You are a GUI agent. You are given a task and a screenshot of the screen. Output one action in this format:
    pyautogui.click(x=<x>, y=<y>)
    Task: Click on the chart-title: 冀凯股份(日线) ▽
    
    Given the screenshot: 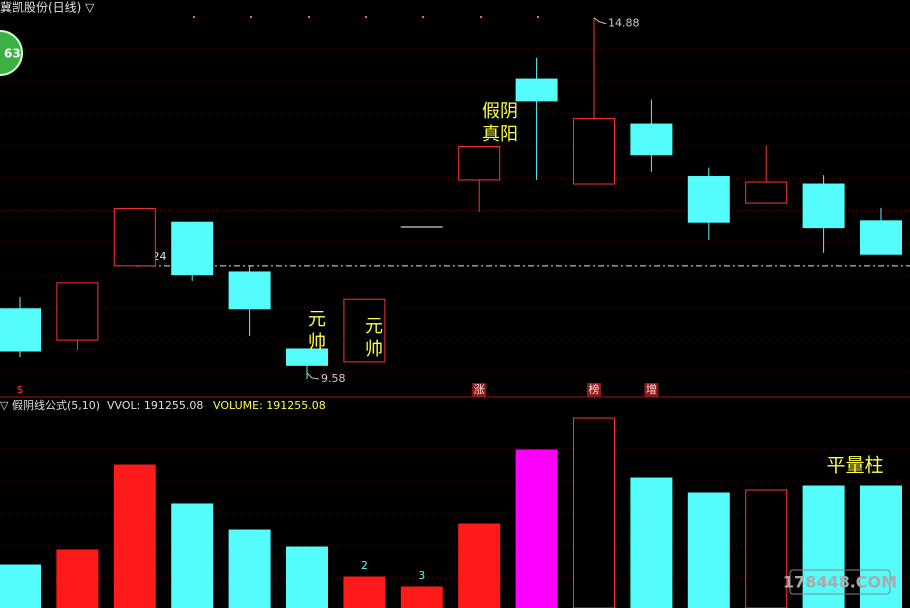 What is the action you would take?
    pyautogui.click(x=47, y=8)
    